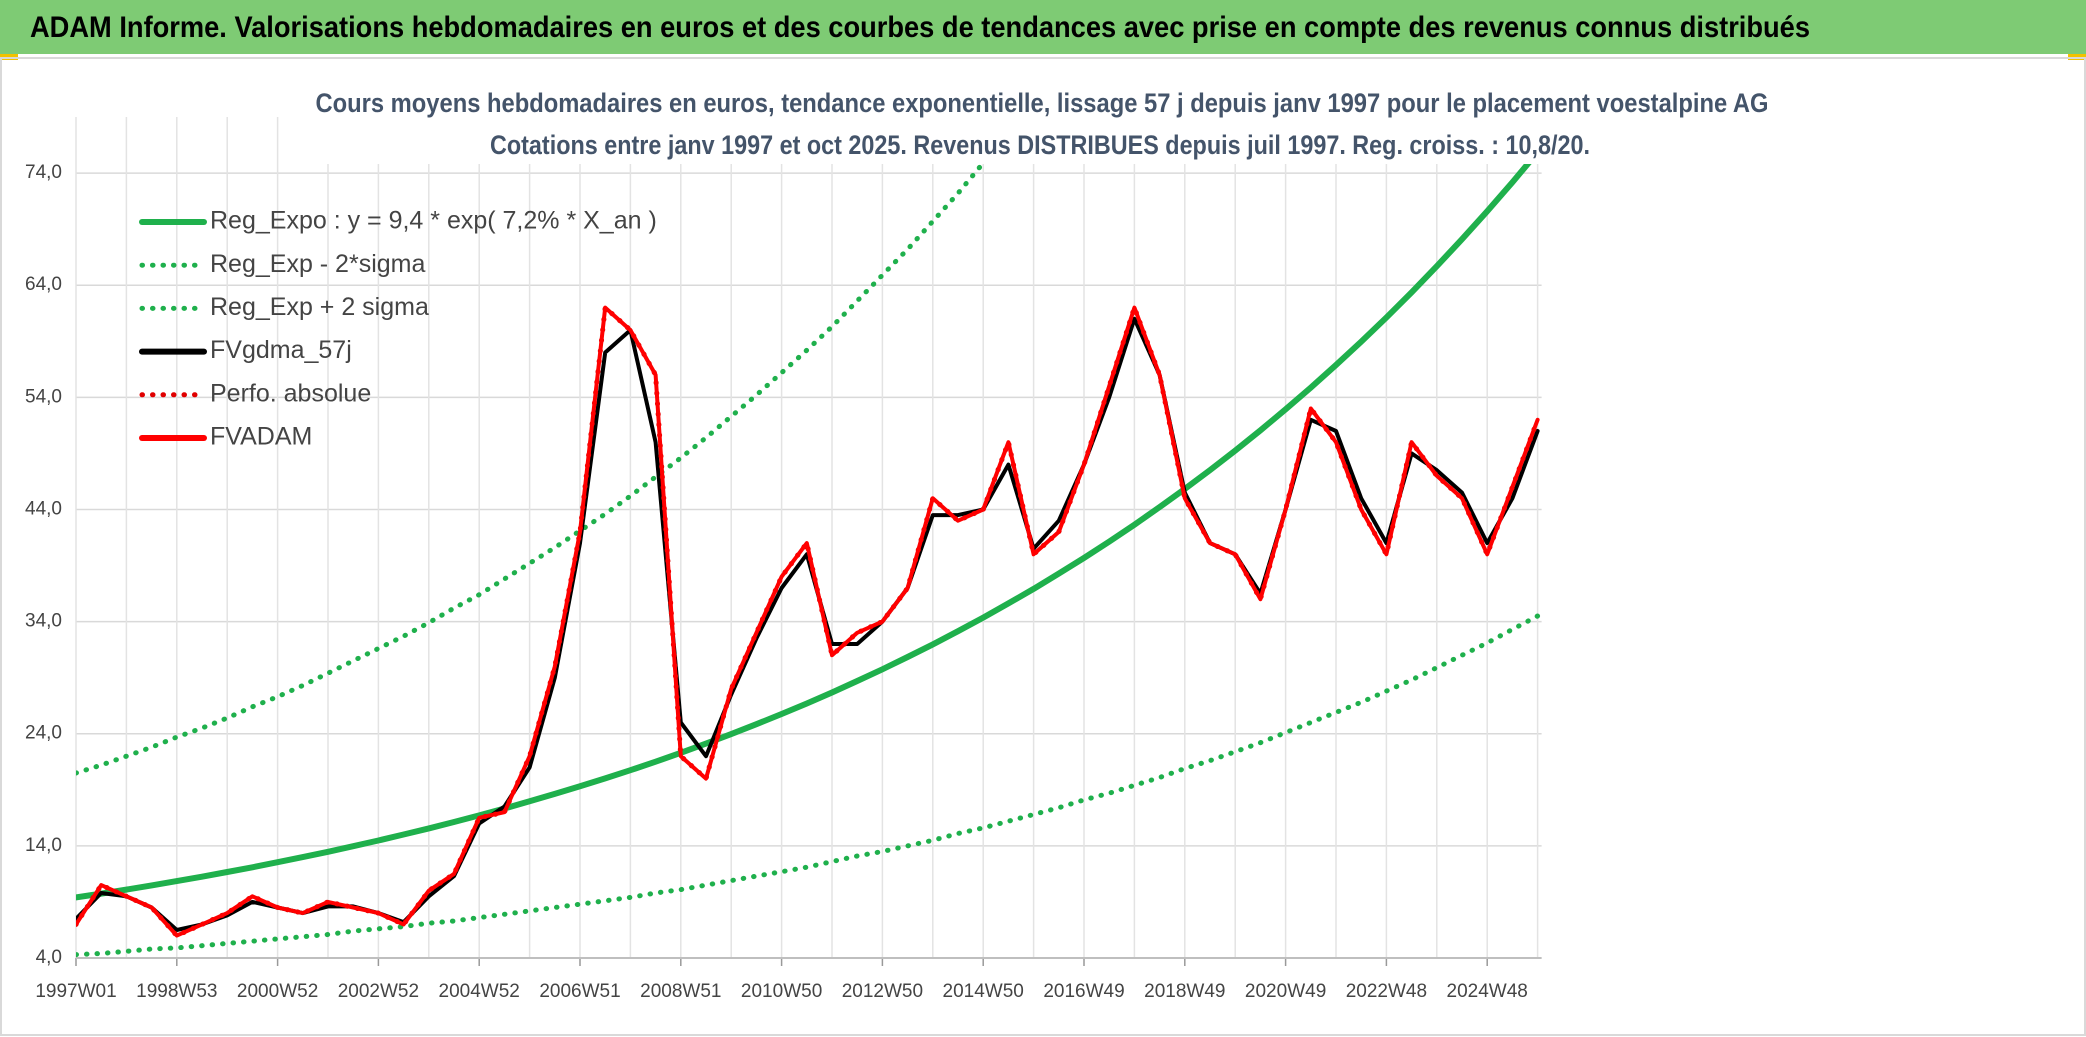 The image size is (2086, 1037). I want to click on x-tick-label: 2004W52, so click(479, 991).